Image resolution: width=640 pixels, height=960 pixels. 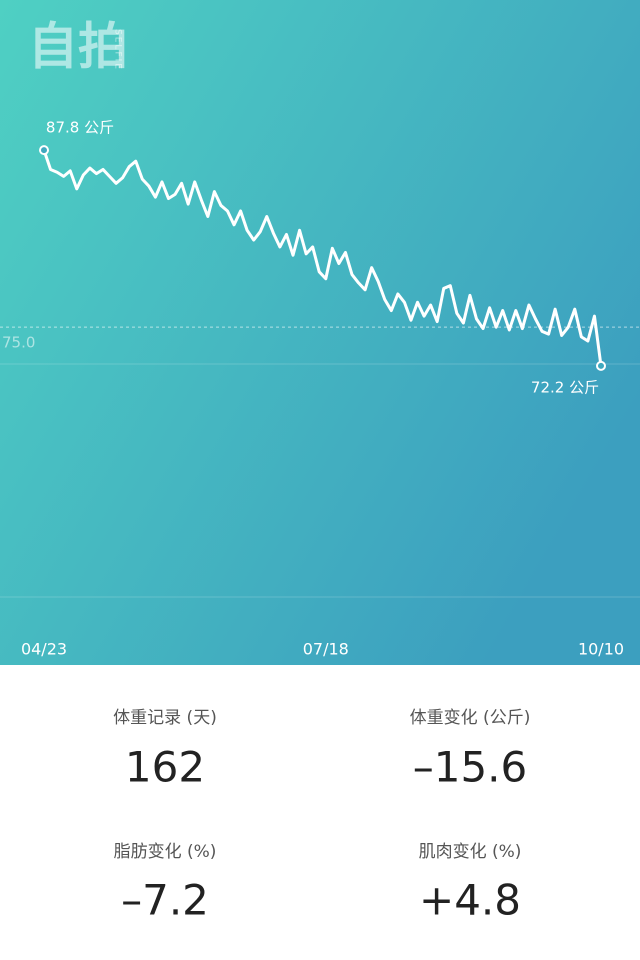 I want to click on point-label: 72.2 公斤, so click(x=565, y=387).